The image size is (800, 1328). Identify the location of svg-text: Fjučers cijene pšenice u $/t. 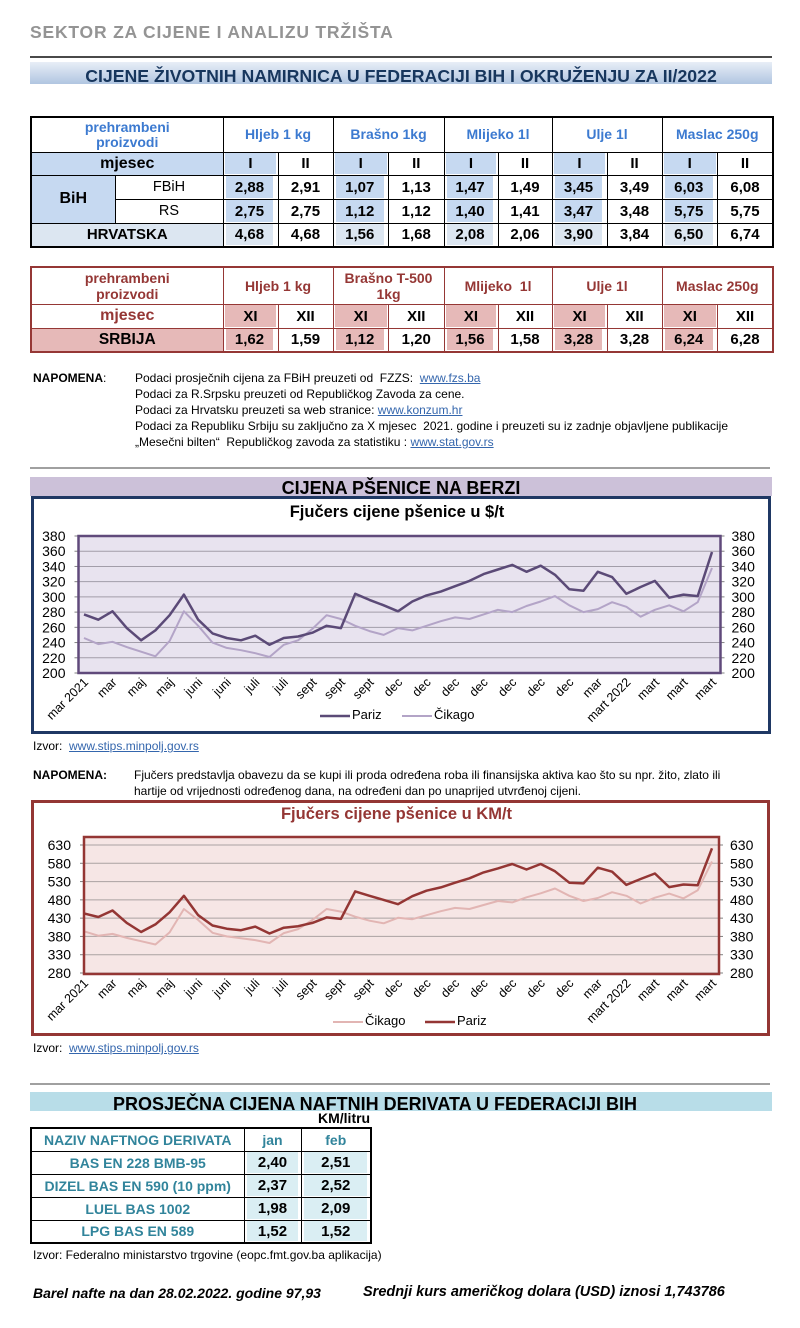
(397, 512).